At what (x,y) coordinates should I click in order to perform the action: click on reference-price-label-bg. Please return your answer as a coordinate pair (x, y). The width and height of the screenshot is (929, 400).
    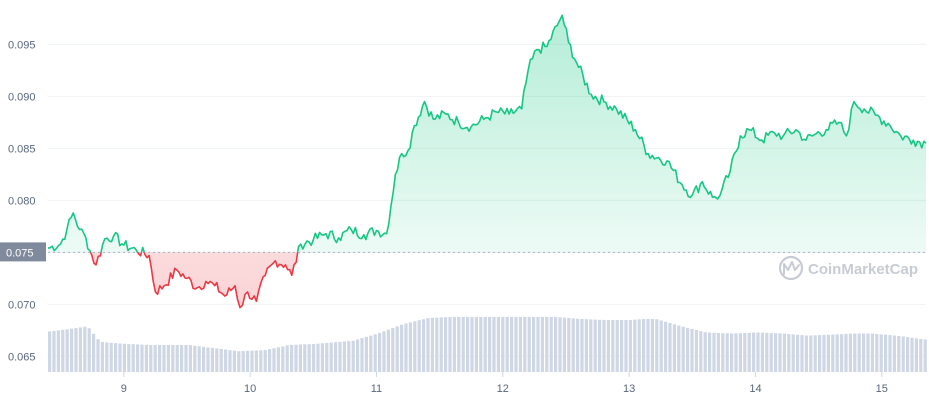
    Looking at the image, I should click on (23, 252).